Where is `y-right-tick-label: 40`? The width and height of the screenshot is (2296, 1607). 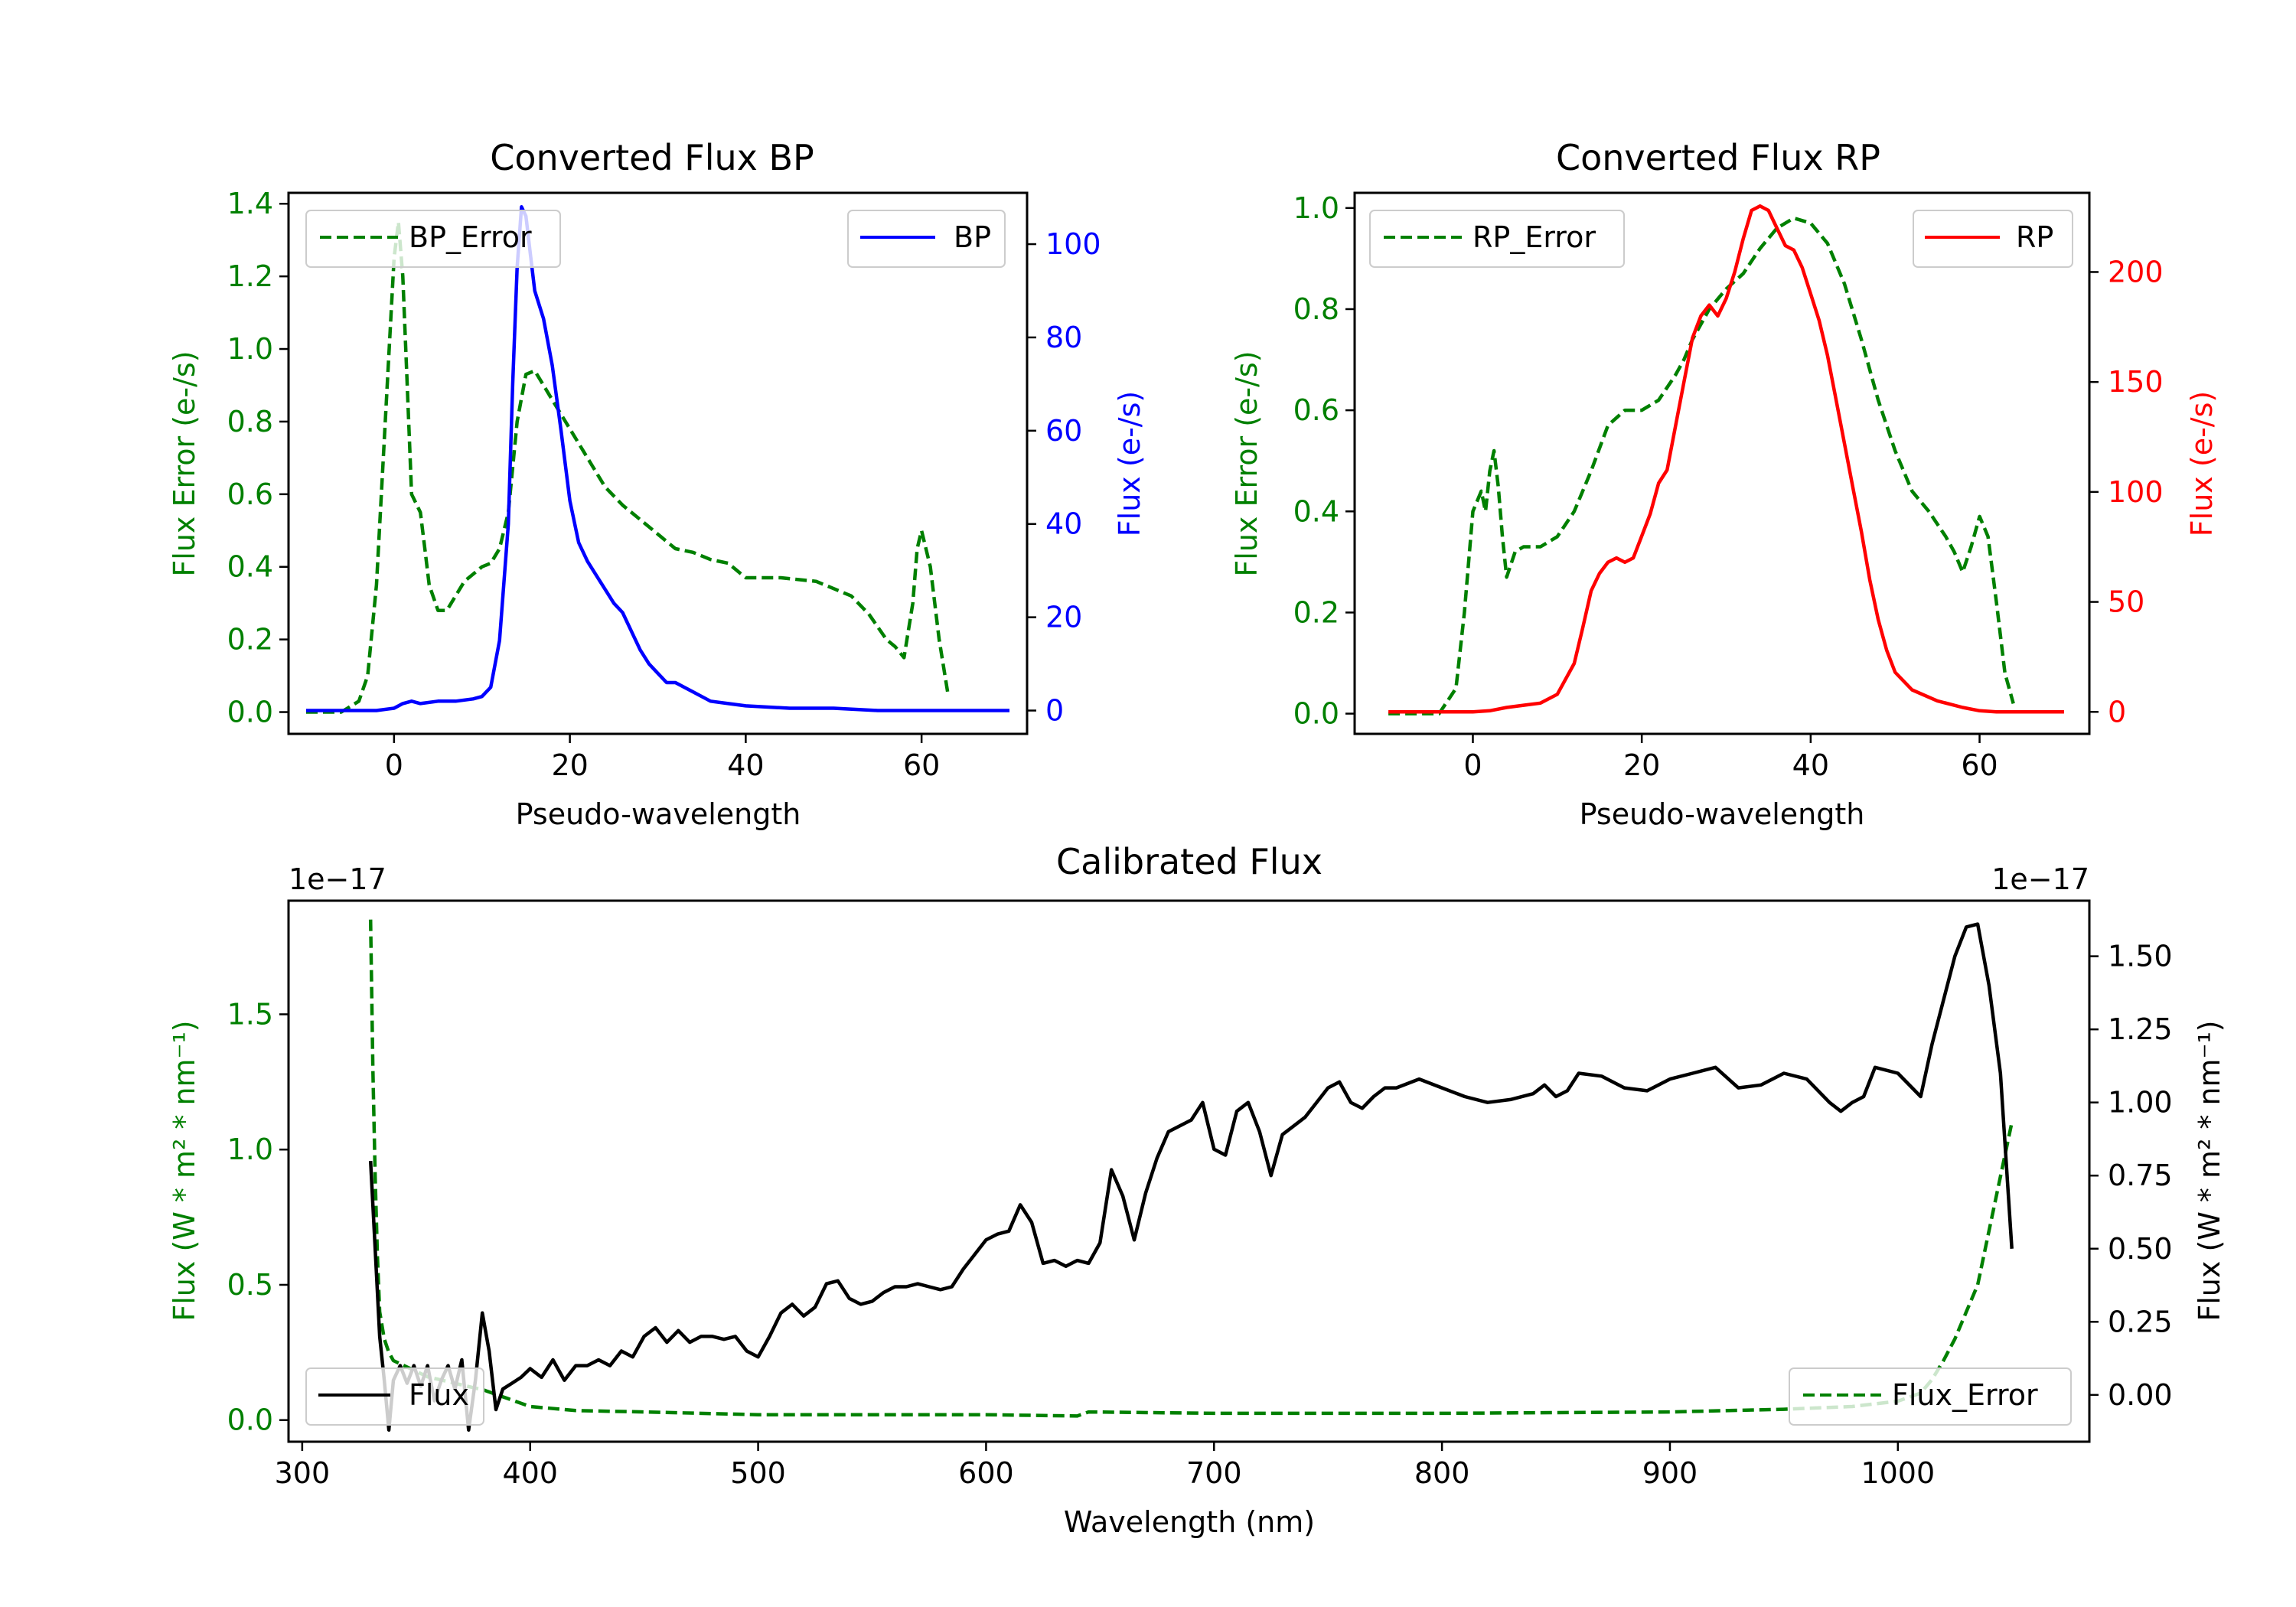
y-right-tick-label: 40 is located at coordinates (1063, 524).